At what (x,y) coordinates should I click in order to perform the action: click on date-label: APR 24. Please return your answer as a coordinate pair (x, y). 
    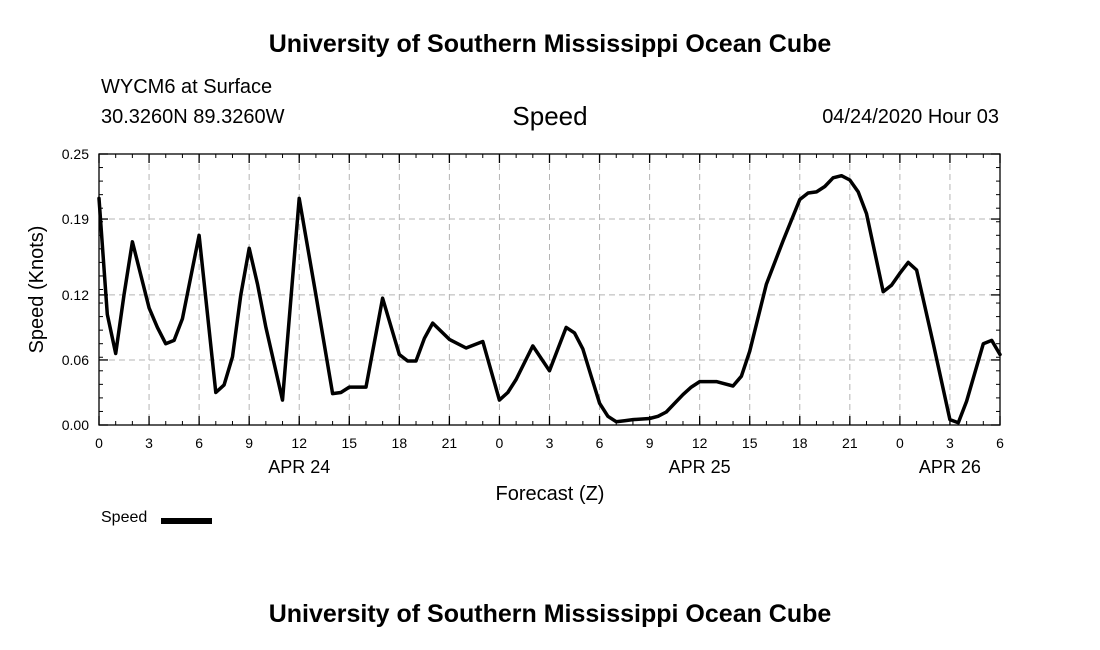
    Looking at the image, I should click on (299, 467).